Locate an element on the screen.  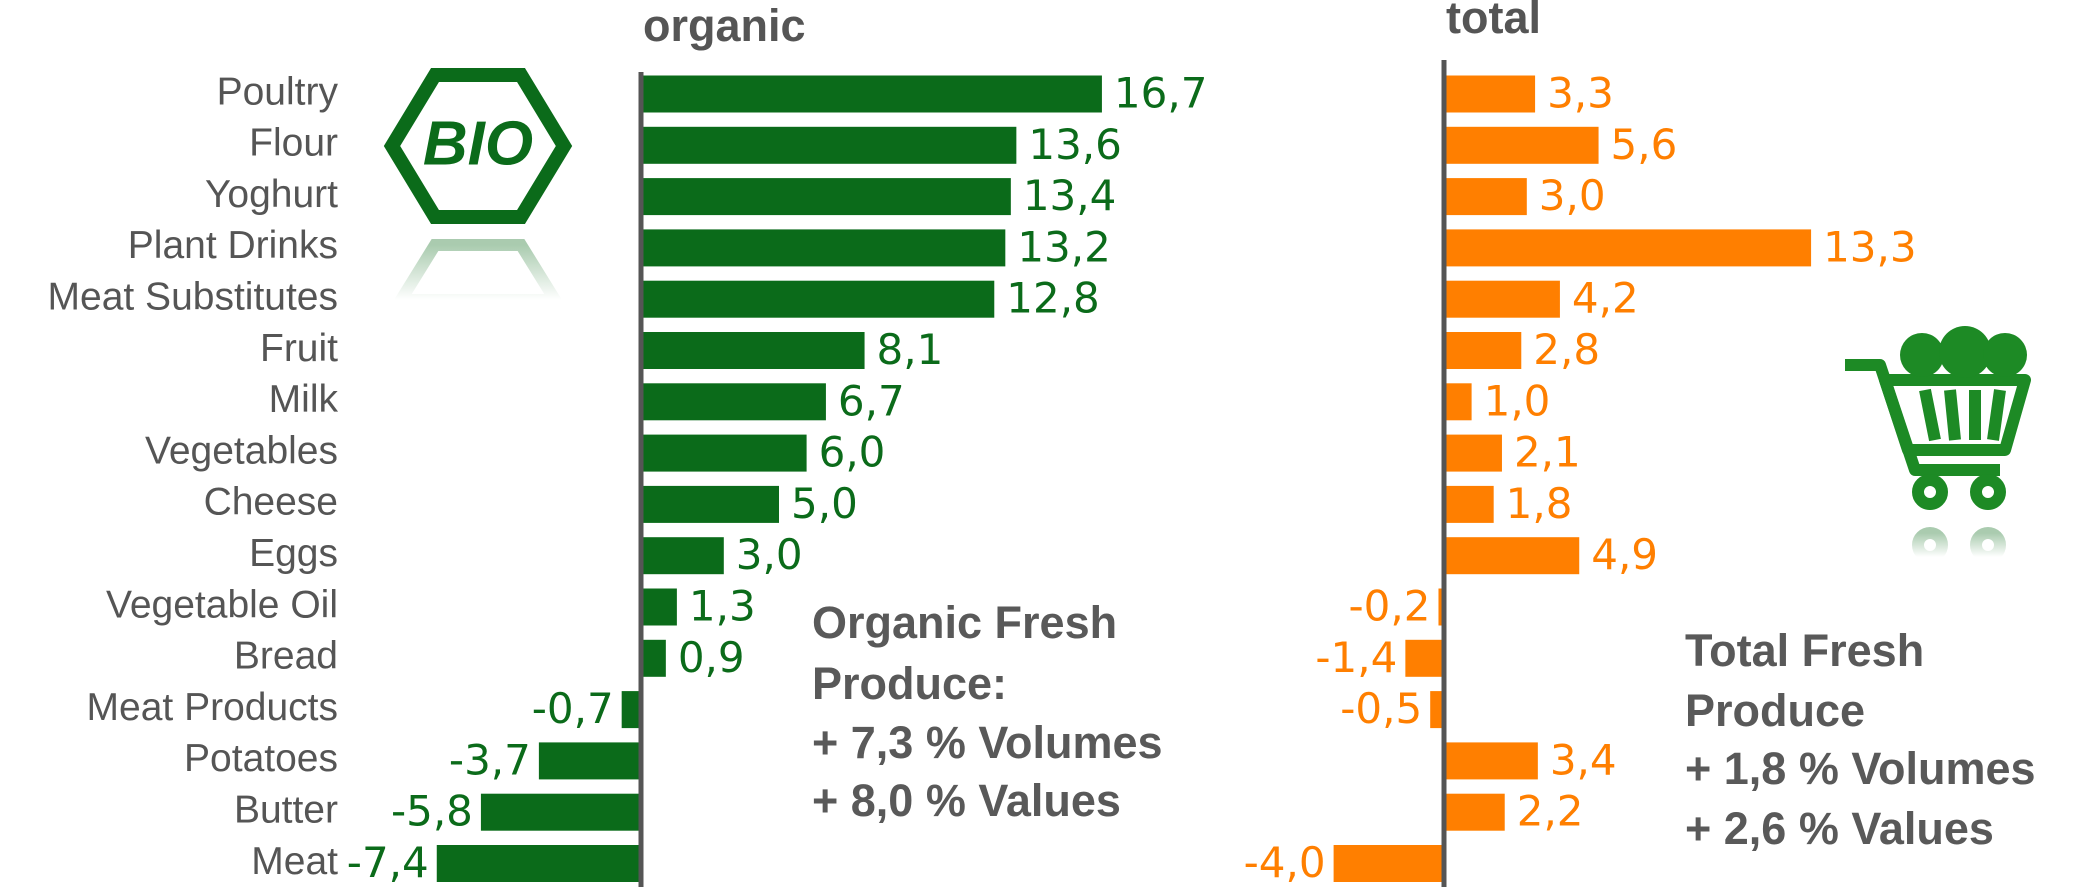
value-label: 5,0 is located at coordinates (824, 503).